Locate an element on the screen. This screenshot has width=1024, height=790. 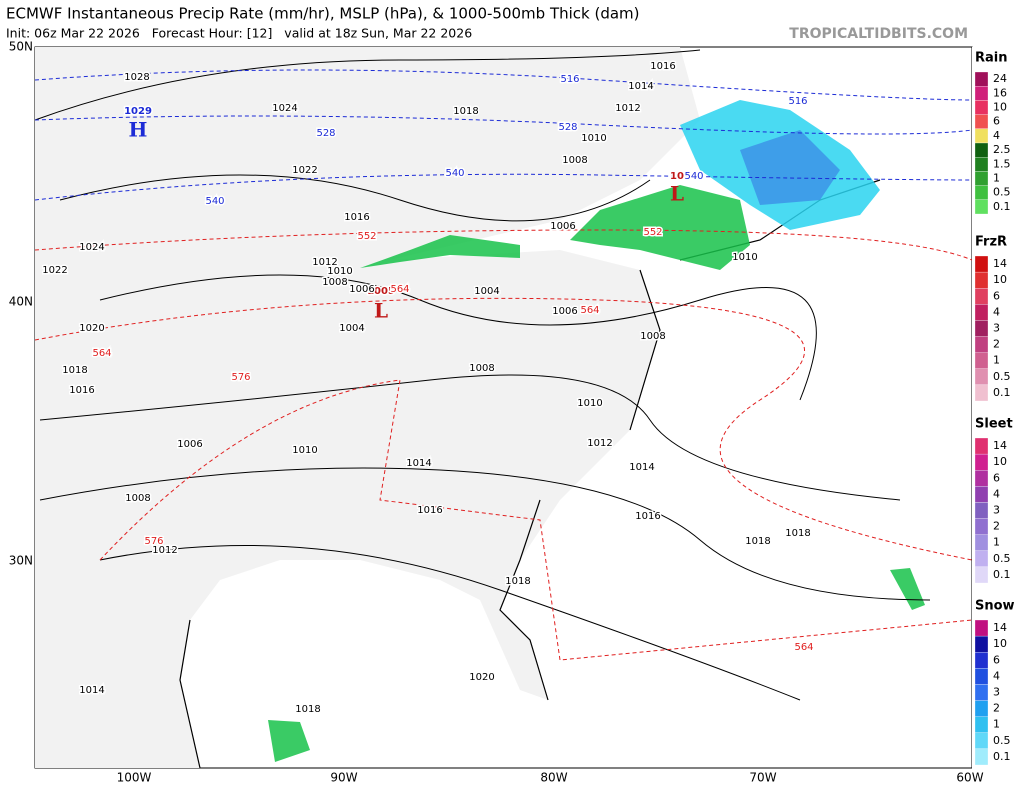
isobar-label: 1020 is located at coordinates (481, 677).